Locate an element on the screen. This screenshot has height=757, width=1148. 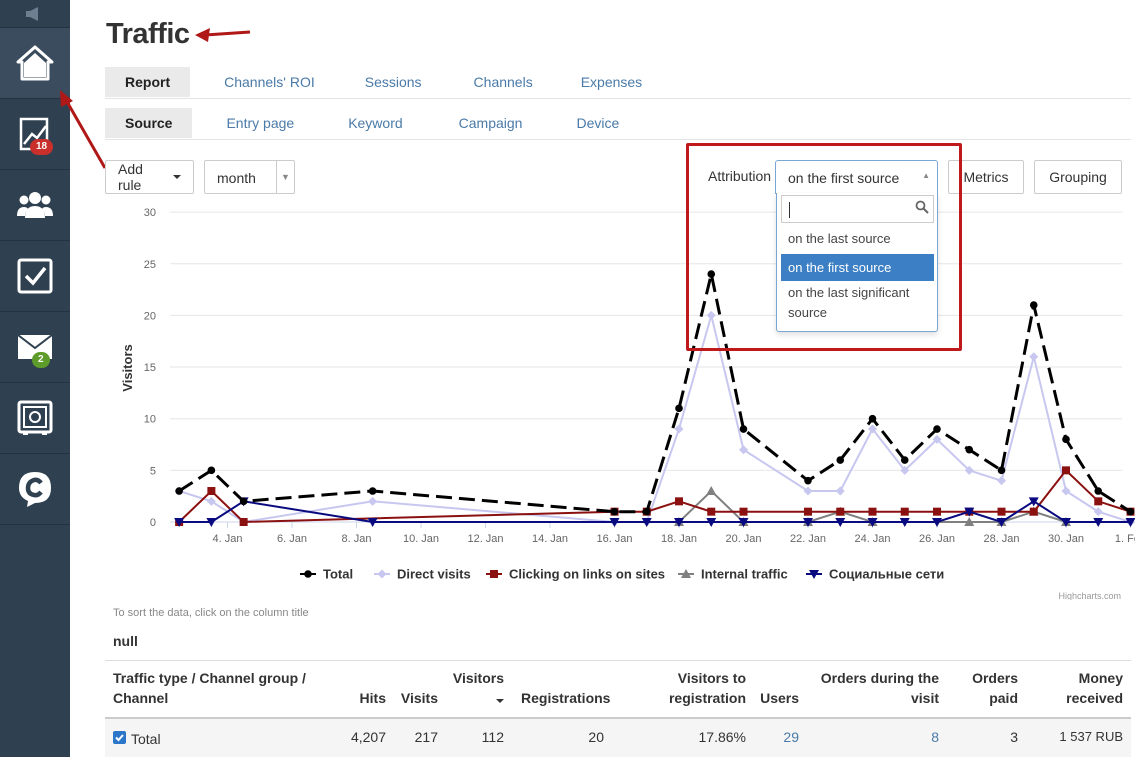
cell-orders-paid: 3 is located at coordinates (1014, 737).